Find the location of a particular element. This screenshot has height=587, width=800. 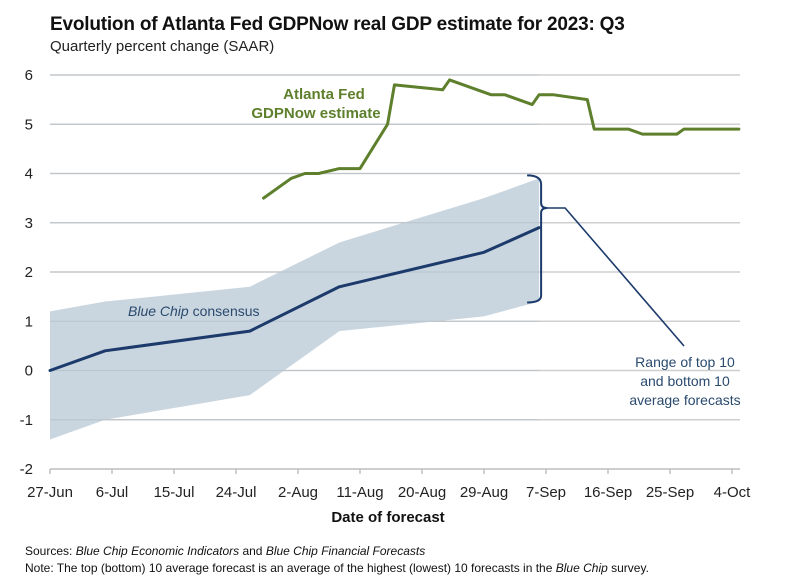

y-tick-label: 2 is located at coordinates (29, 272).